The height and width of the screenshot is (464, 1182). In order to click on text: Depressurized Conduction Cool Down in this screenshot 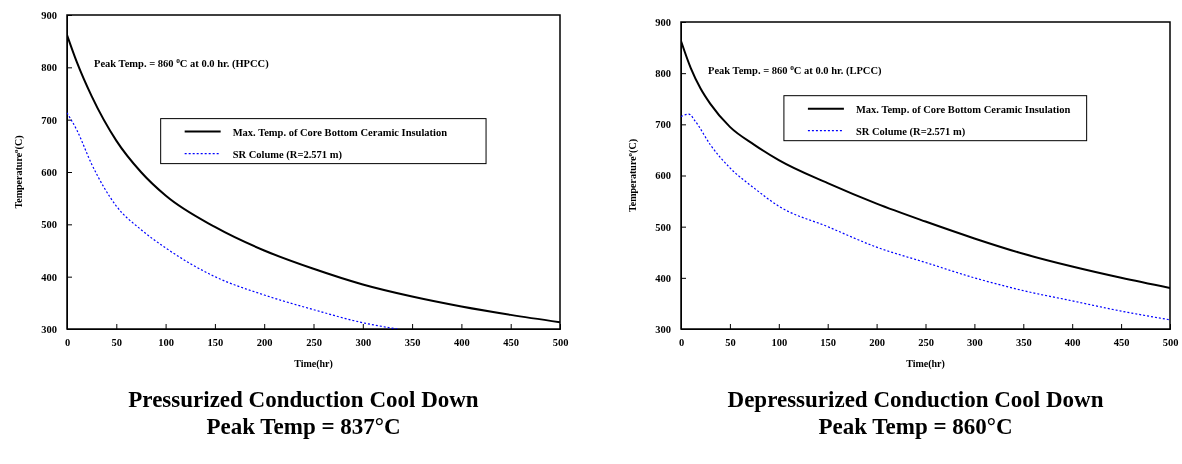, I will do `click(915, 399)`.